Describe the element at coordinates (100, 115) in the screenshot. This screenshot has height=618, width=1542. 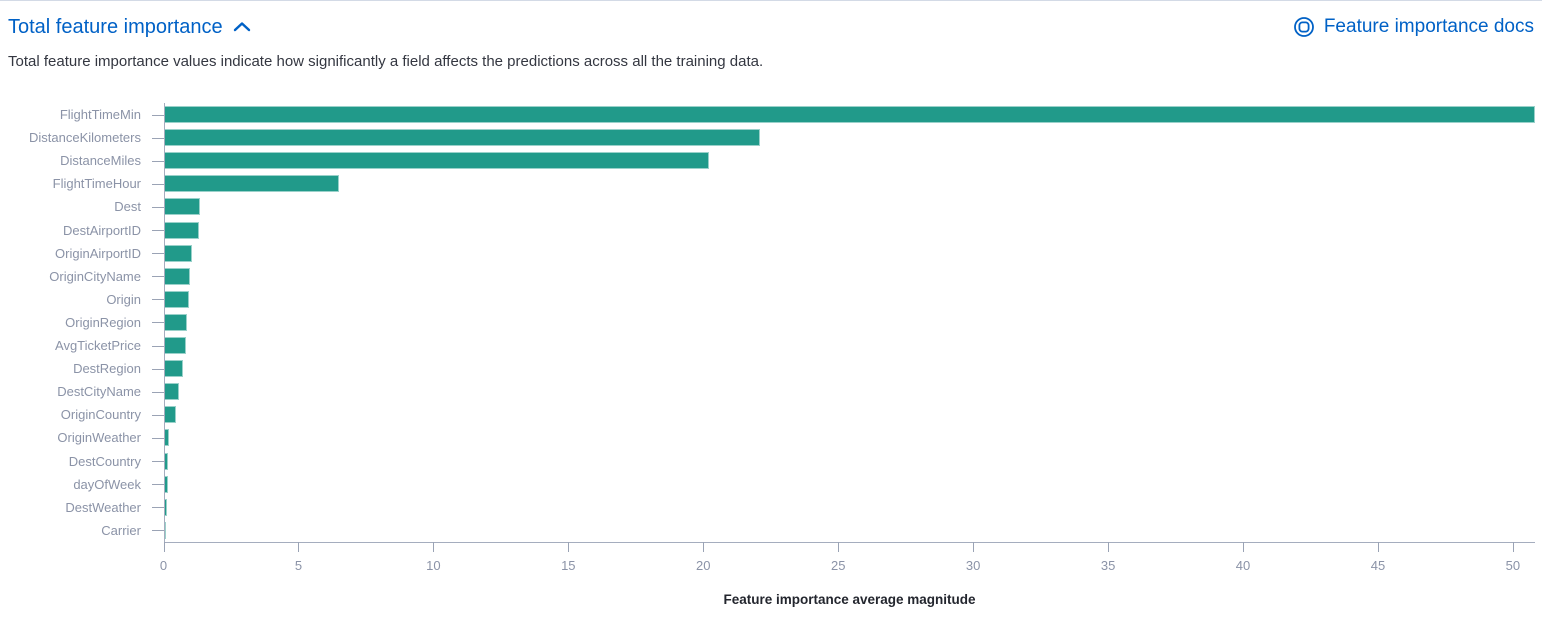
I see `y-axis-label: FlightTimeMin` at that location.